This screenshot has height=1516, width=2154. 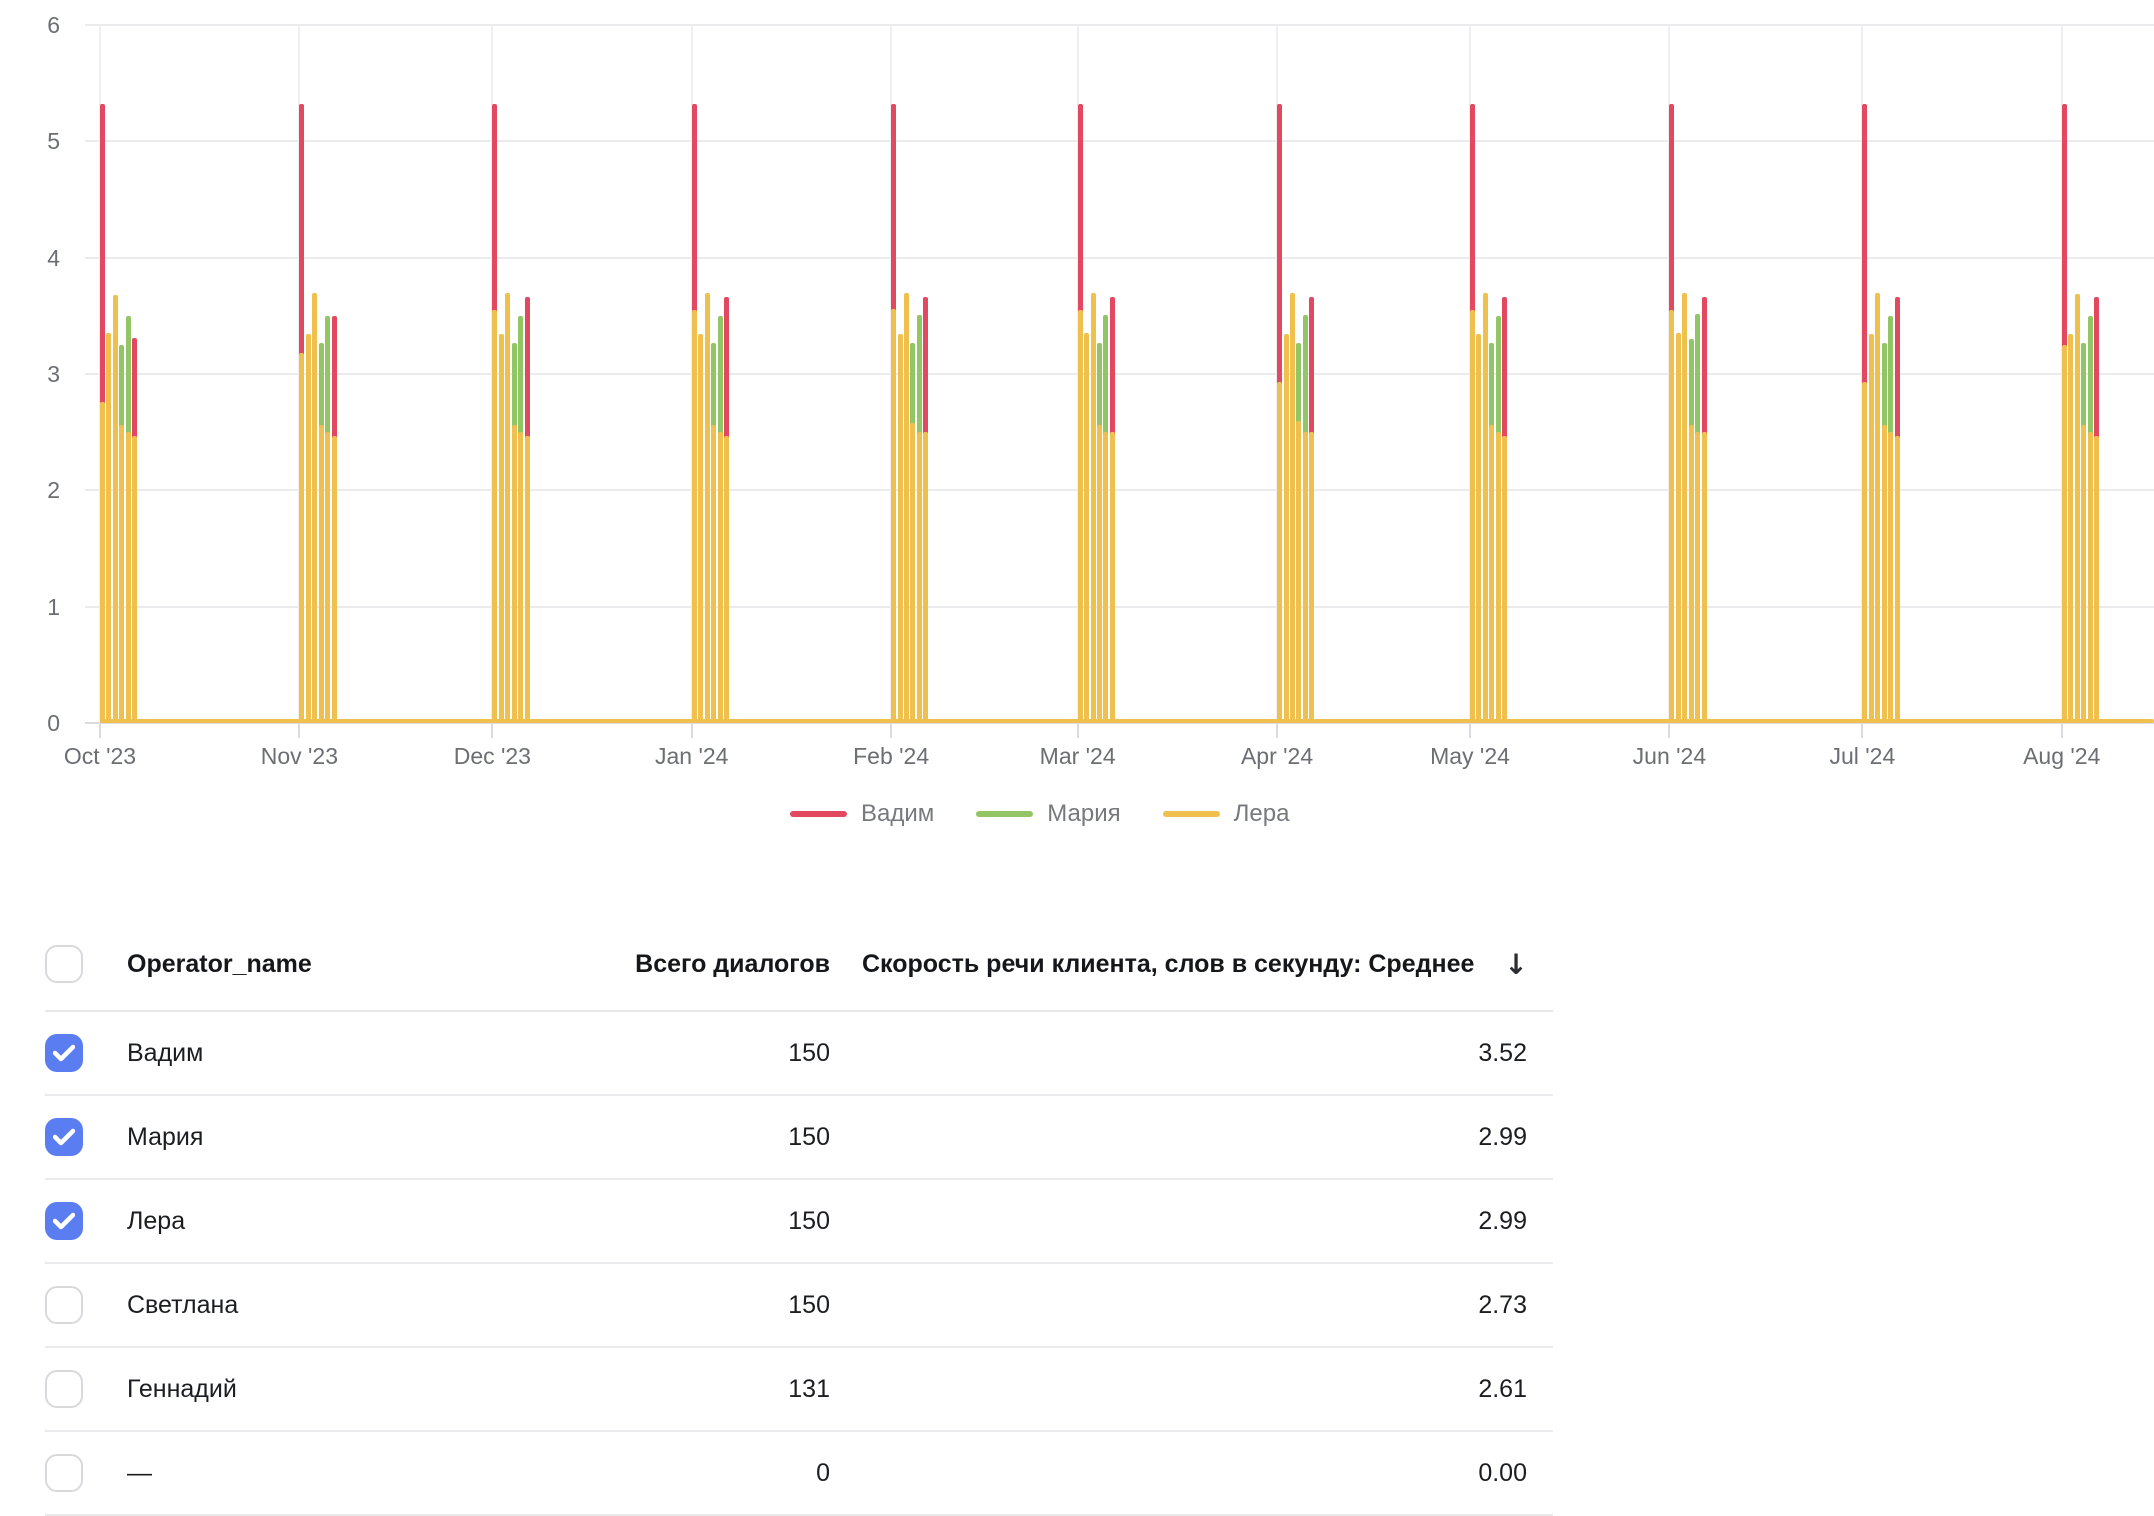 I want to click on x-axis-tick-label: Oct '23, so click(x=100, y=756).